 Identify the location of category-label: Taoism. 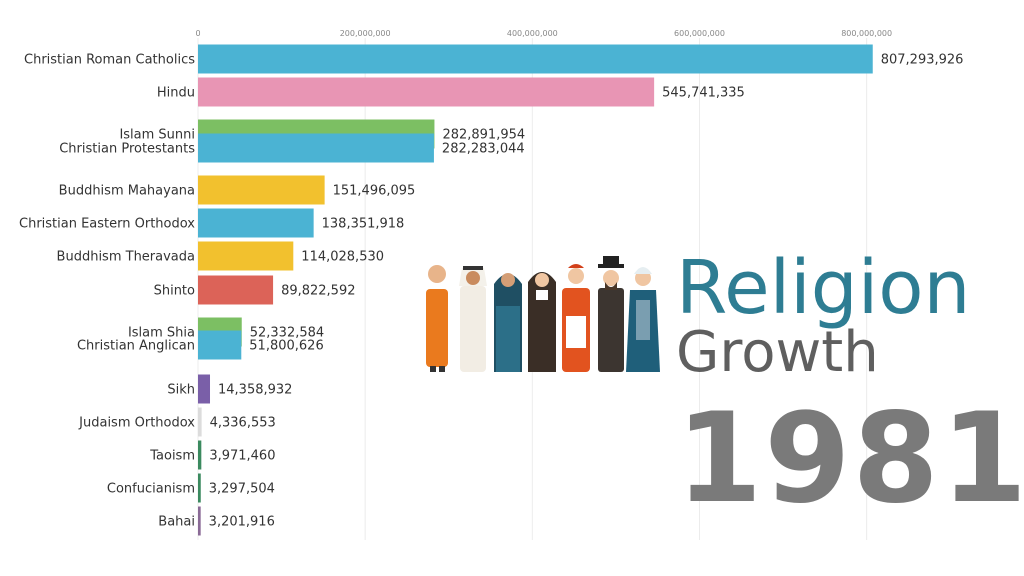
(172, 456).